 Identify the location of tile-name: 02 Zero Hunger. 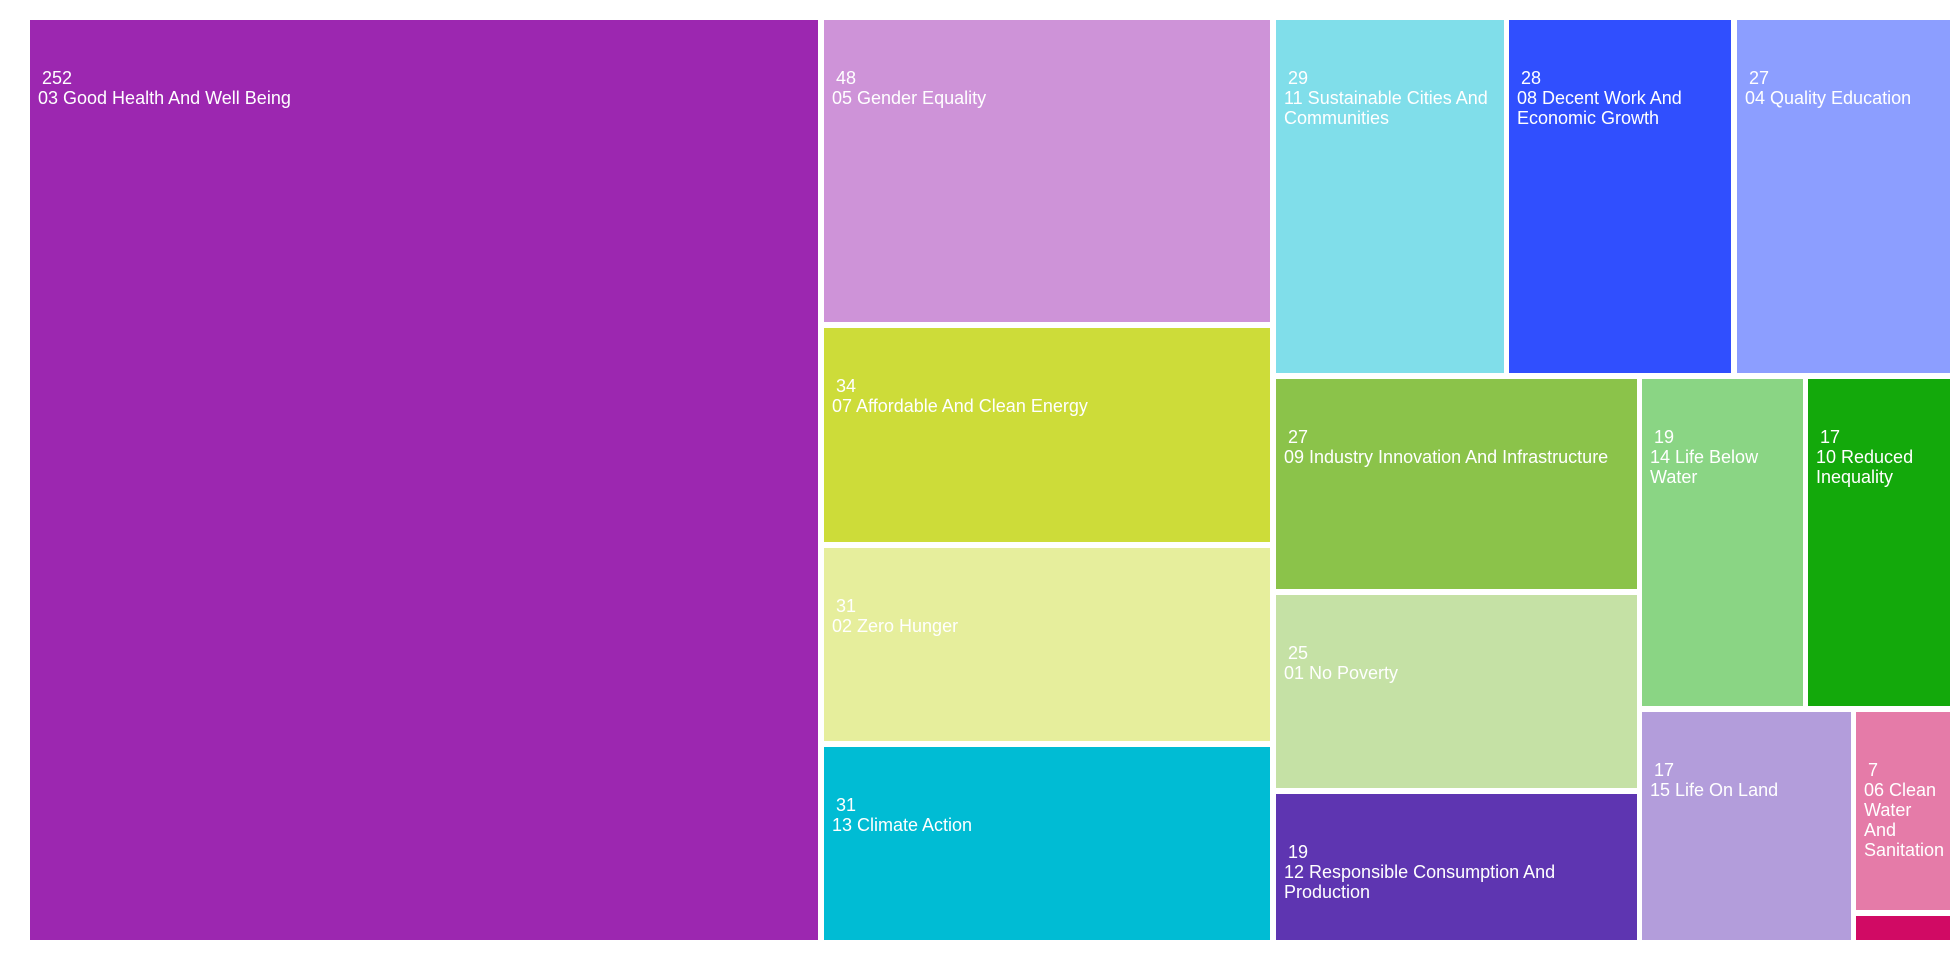
(895, 626).